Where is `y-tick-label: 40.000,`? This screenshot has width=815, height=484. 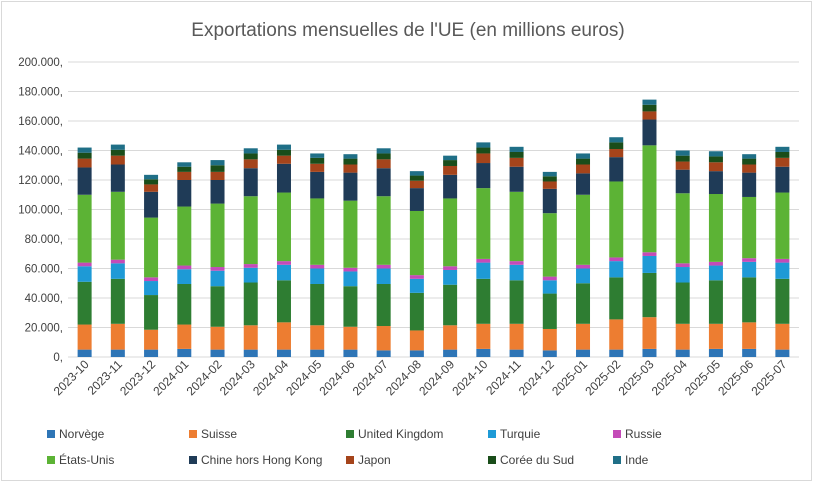
y-tick-label: 40.000, is located at coordinates (44, 299).